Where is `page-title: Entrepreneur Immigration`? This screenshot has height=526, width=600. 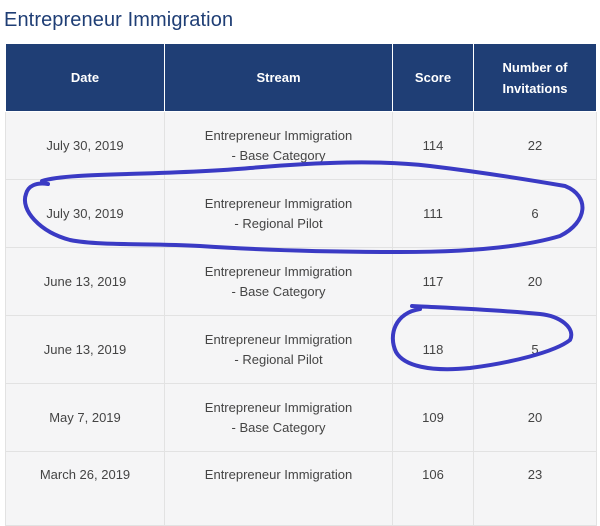
page-title: Entrepreneur Immigration is located at coordinates (119, 20).